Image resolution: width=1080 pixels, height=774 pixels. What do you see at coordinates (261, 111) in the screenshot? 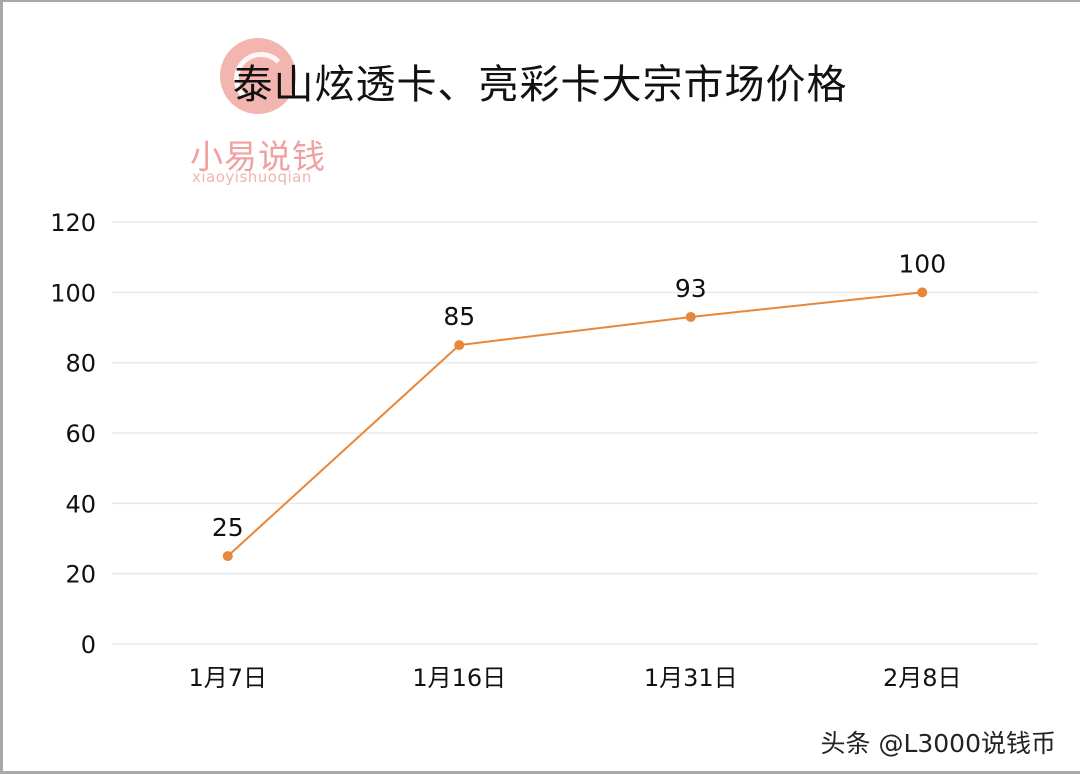
I see `watermark-logo: 小易说钱 xiaoyishuoqian` at bounding box center [261, 111].